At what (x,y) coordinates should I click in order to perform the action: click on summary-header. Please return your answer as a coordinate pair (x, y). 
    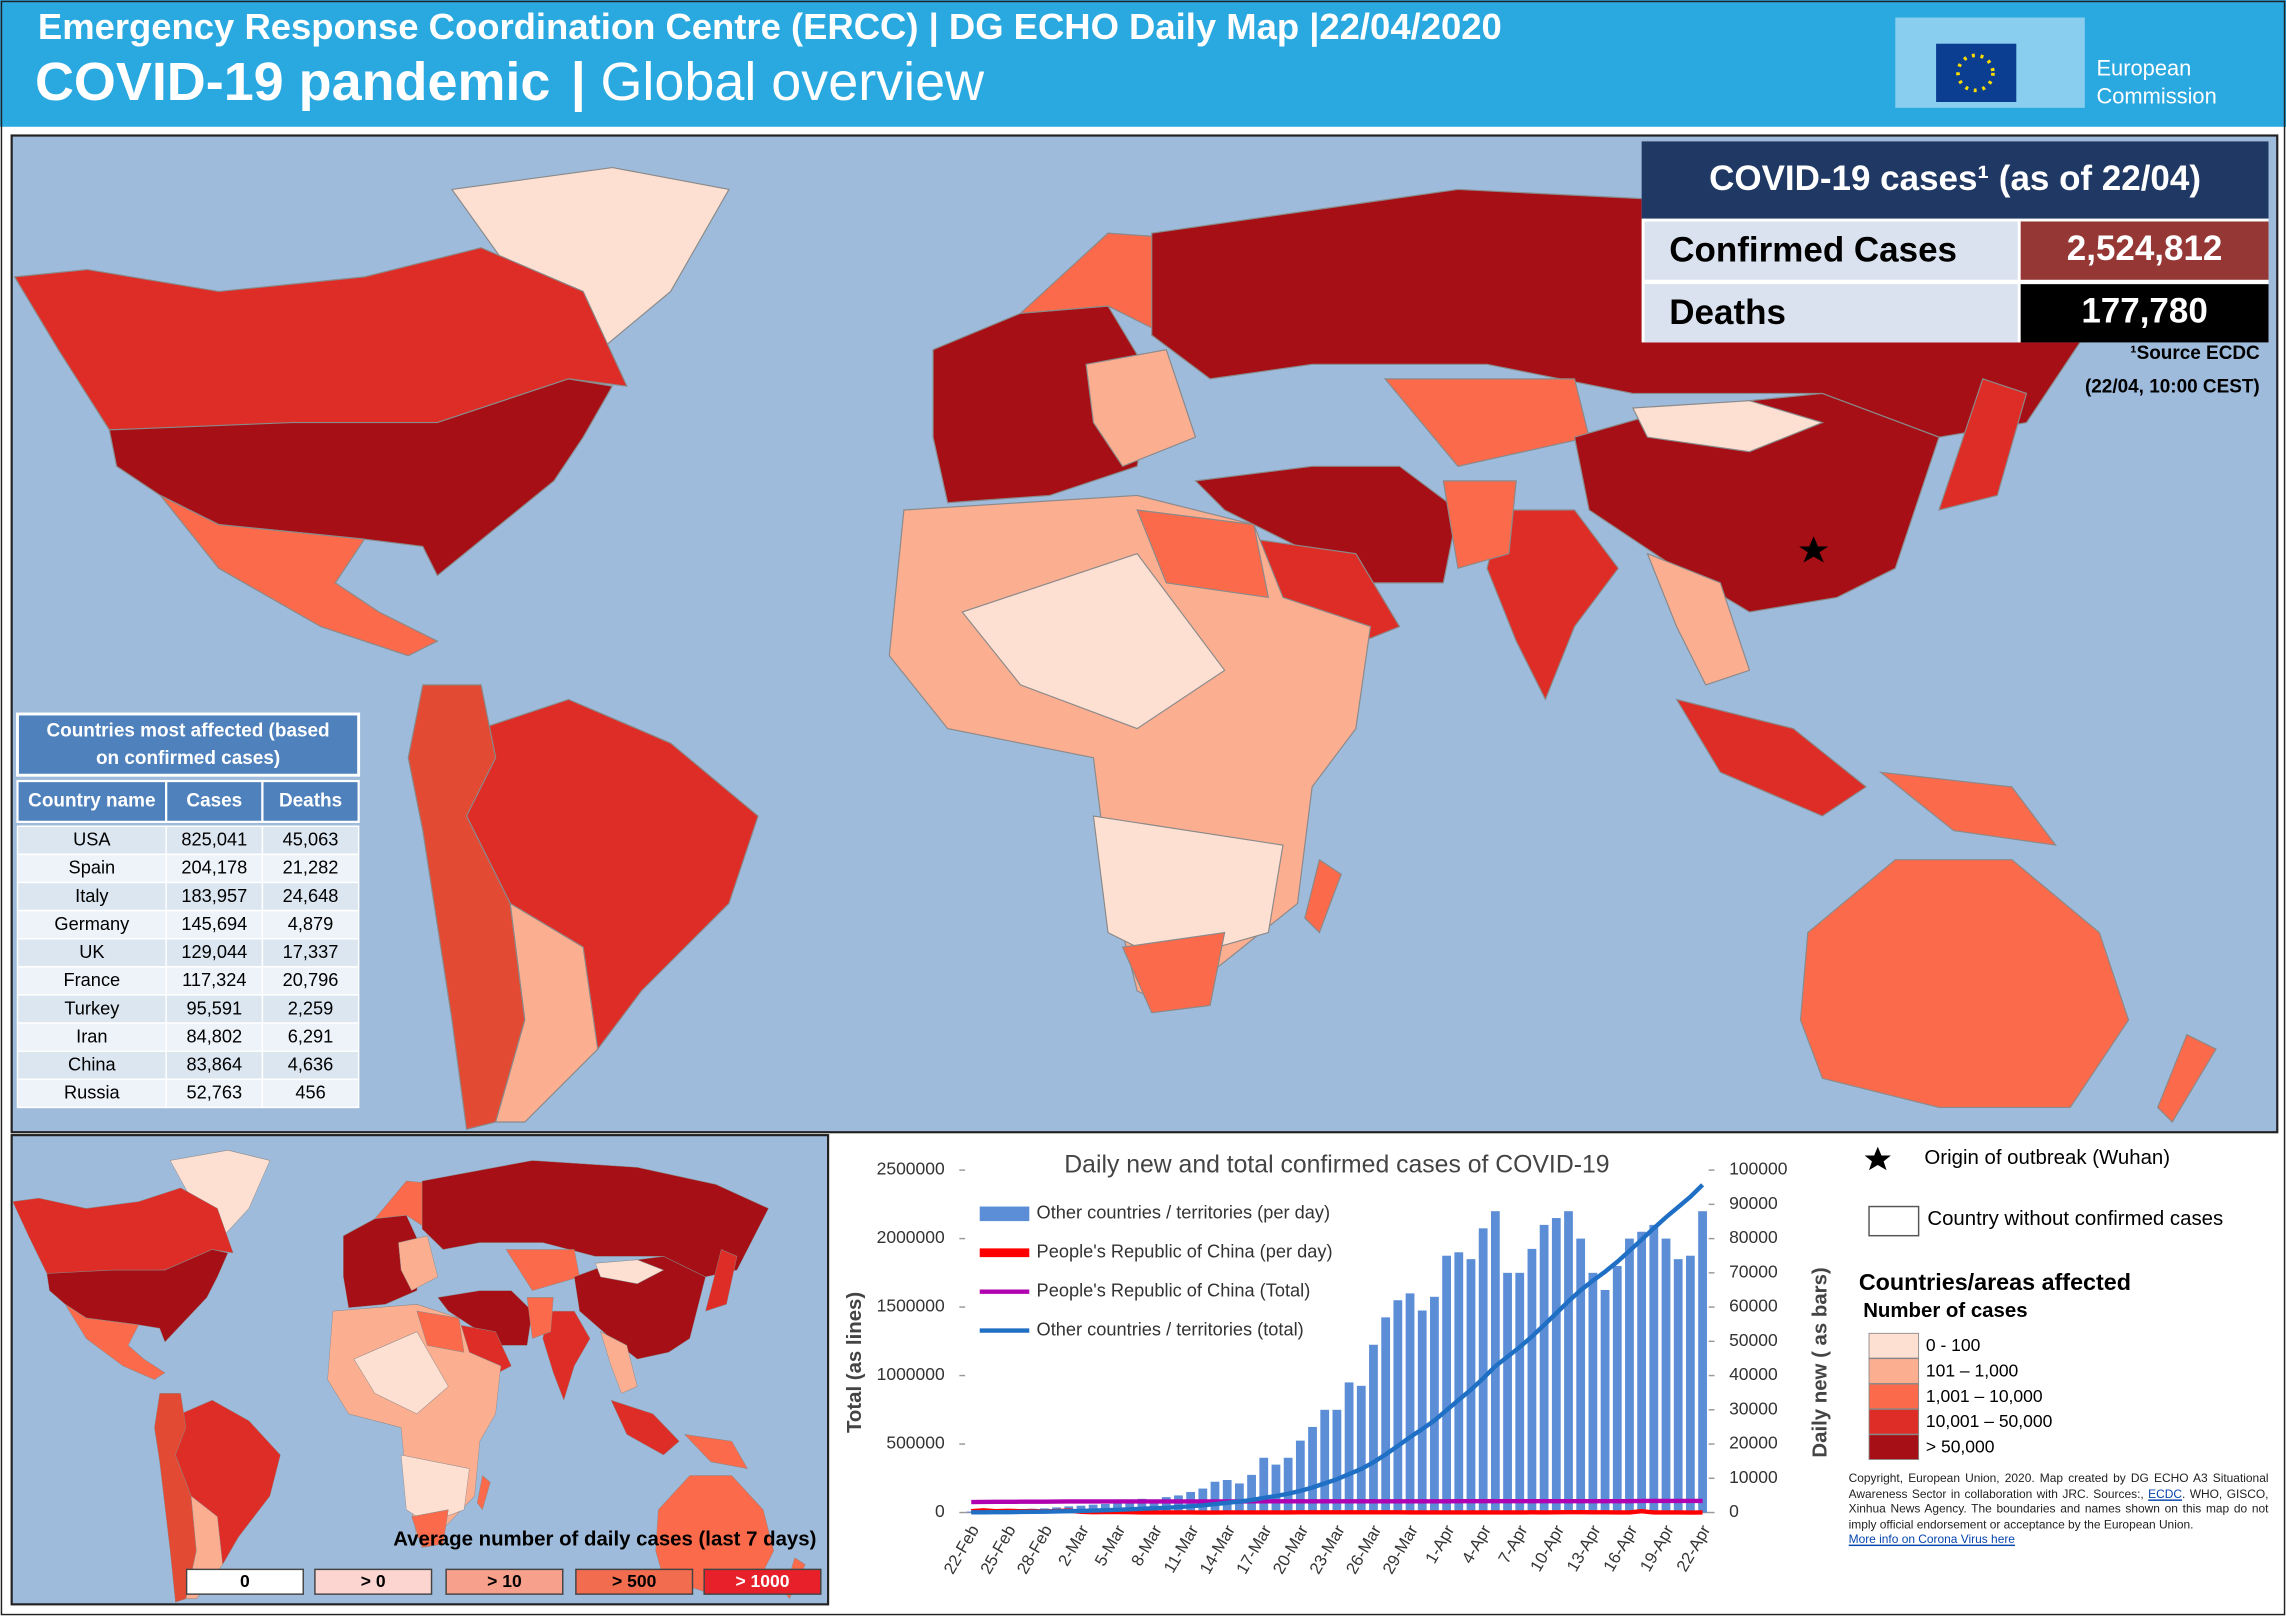
    Looking at the image, I should click on (1955, 180).